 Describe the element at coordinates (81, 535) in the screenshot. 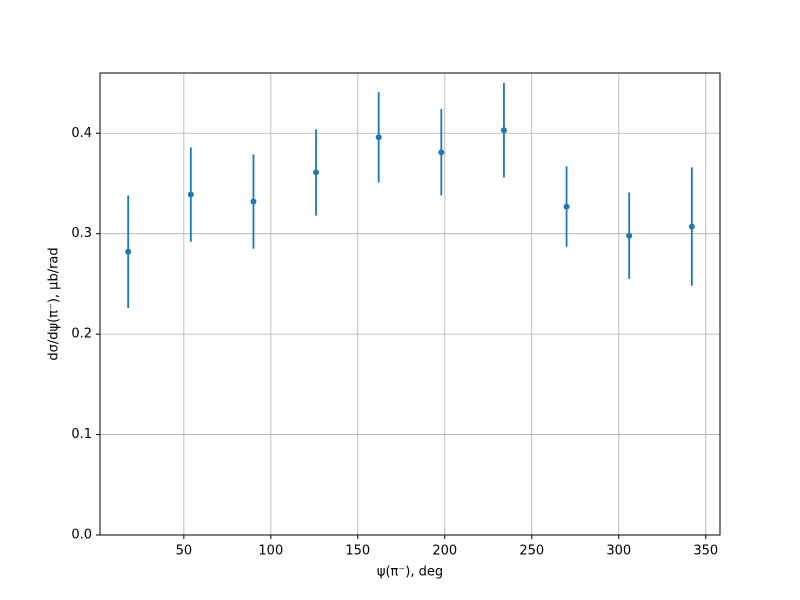

I see `y-tick-label: 0.0` at that location.